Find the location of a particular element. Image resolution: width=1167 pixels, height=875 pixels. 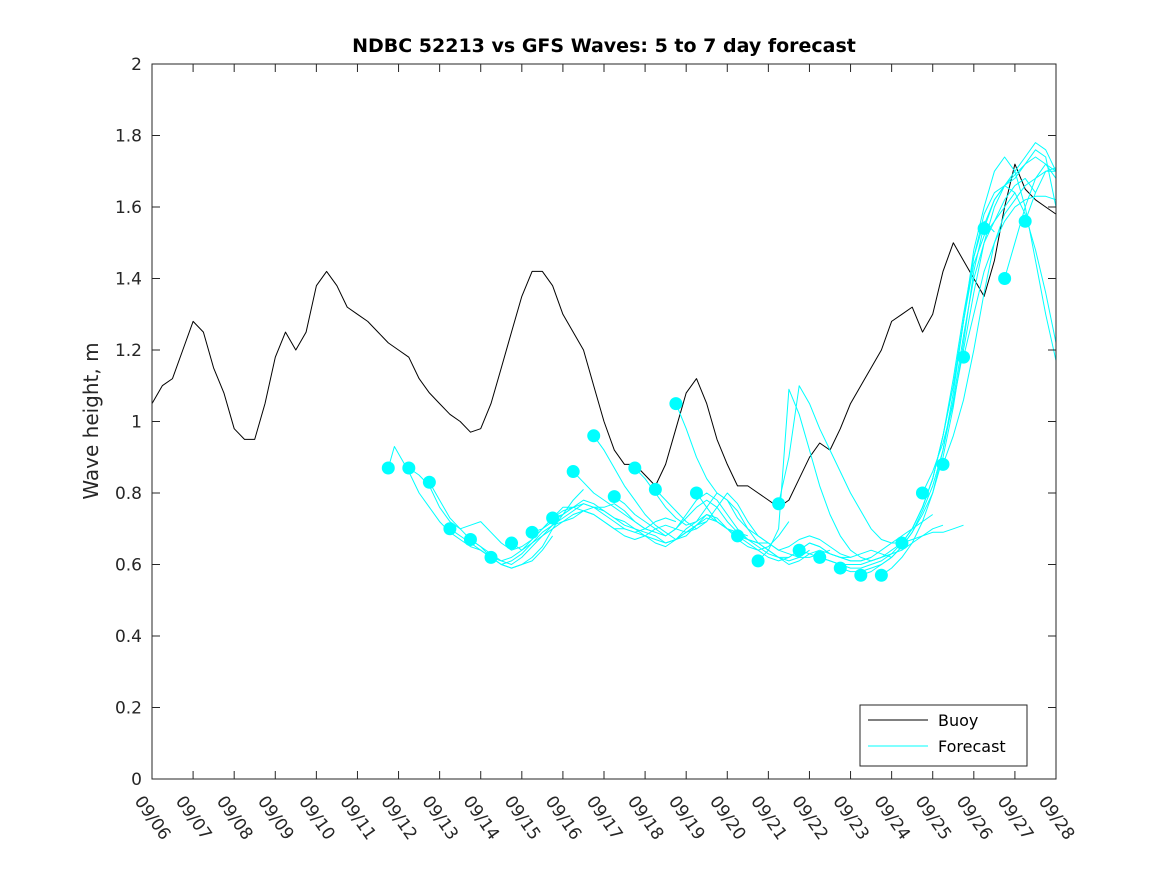

legend-box is located at coordinates (943, 735).